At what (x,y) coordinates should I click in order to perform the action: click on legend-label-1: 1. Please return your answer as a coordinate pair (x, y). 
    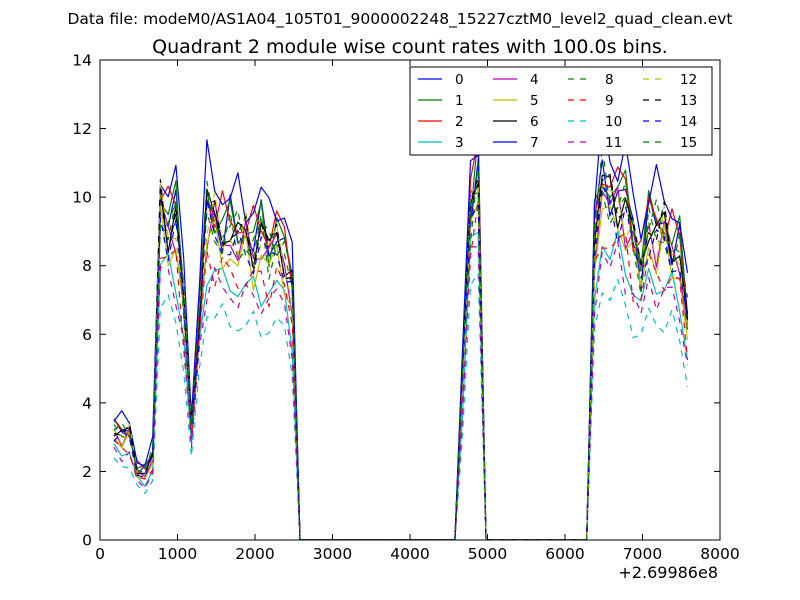
    Looking at the image, I should click on (459, 101).